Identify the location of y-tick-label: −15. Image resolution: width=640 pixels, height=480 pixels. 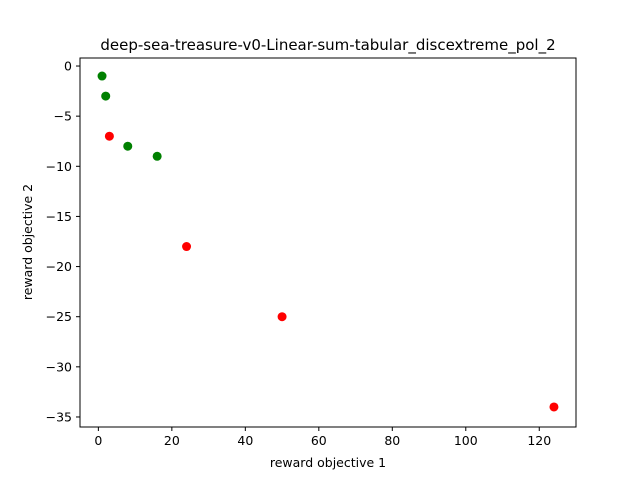
(59, 216).